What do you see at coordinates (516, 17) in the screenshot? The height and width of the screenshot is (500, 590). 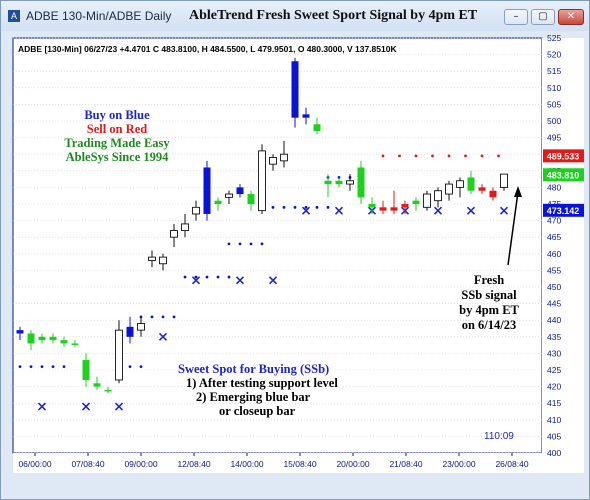 I see `minimize-button: –` at bounding box center [516, 17].